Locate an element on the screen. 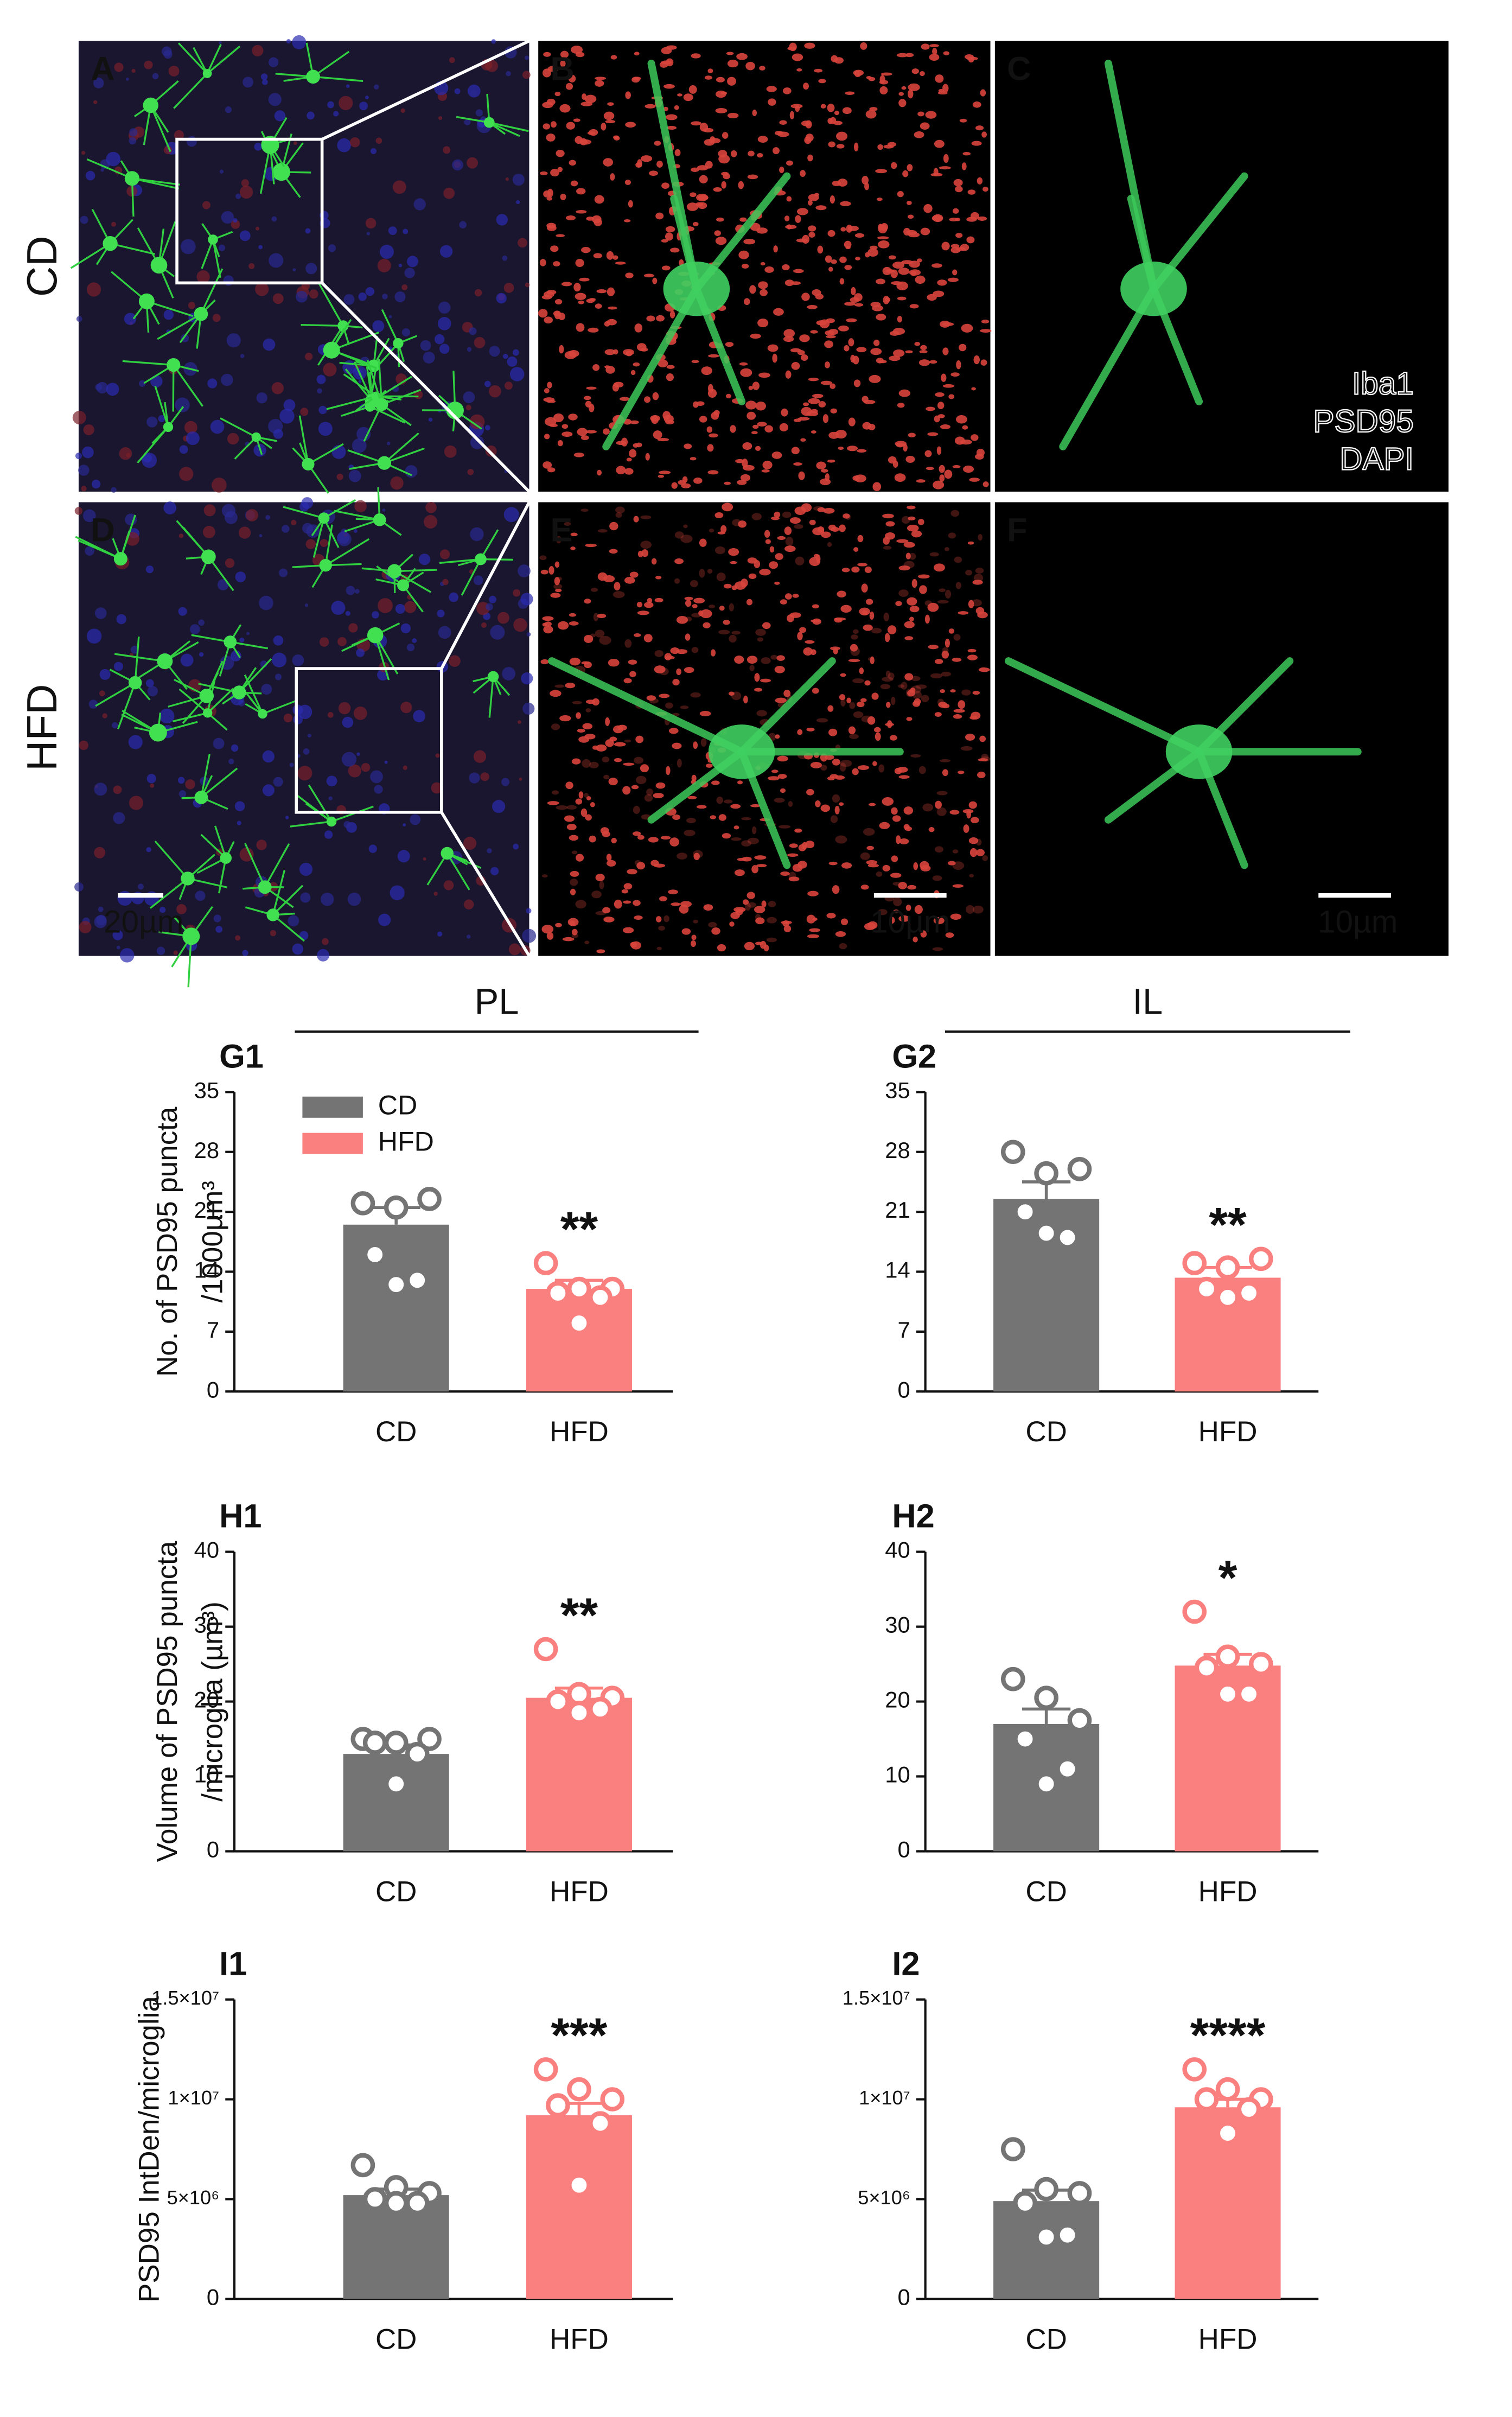 This screenshot has width=1512, height=2417. channel-legend: Iba1 is located at coordinates (1383, 384).